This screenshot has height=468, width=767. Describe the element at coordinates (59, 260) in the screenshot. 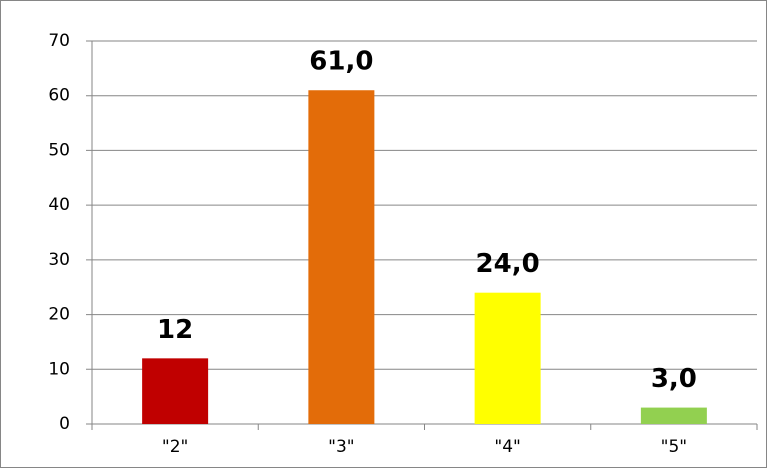

I see `y-tick-label: 30` at that location.